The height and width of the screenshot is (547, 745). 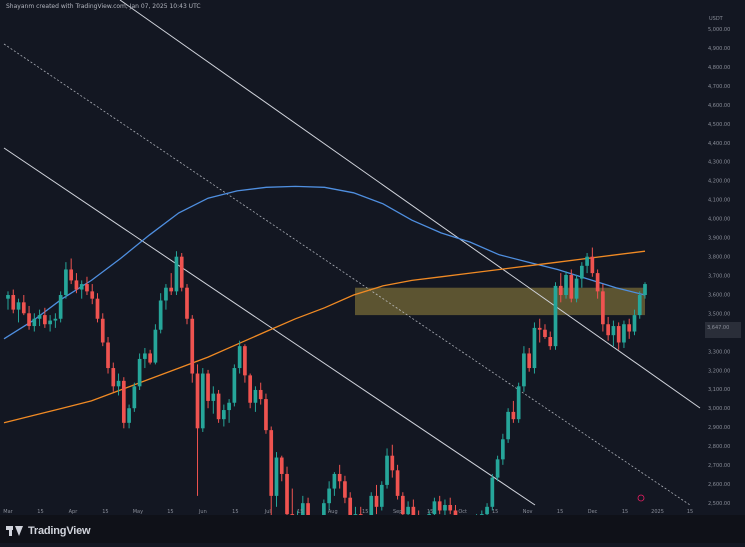 What do you see at coordinates (719, 258) in the screenshot?
I see `price-tick-label: 3,800.00` at bounding box center [719, 258].